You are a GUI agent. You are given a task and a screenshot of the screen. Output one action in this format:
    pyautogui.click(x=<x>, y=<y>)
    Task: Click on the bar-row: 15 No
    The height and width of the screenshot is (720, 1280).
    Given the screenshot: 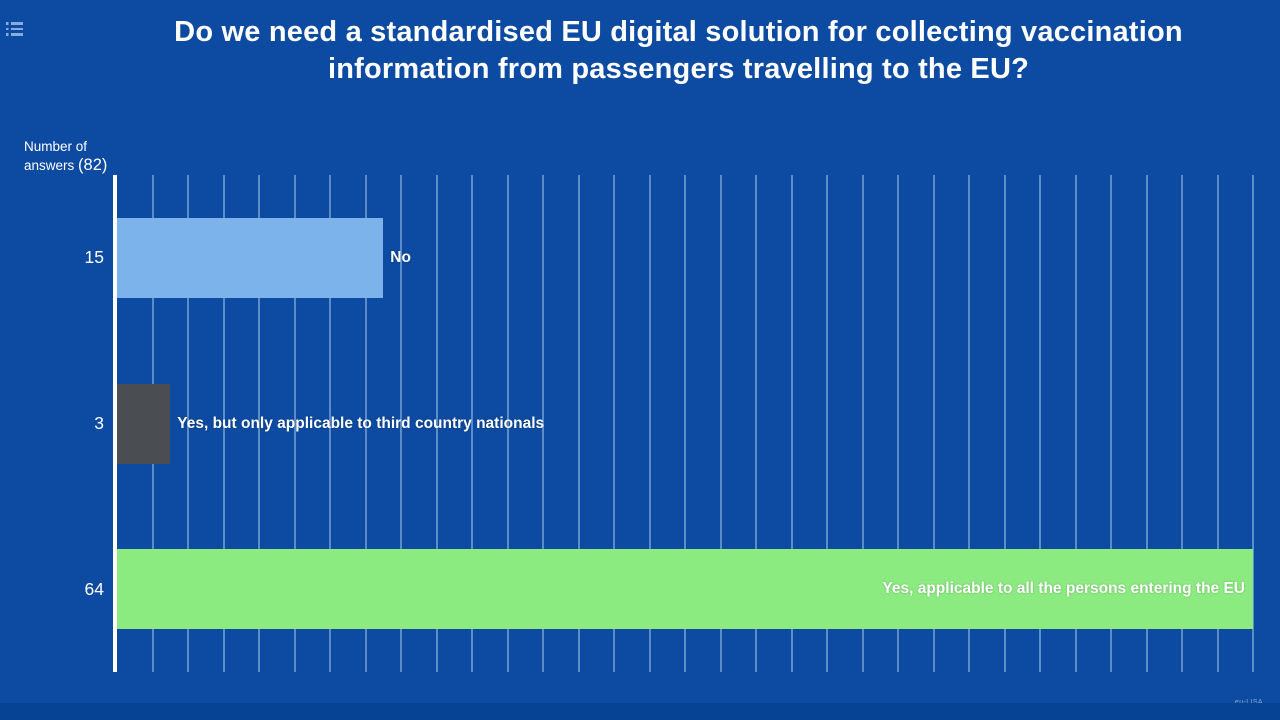 What is the action you would take?
    pyautogui.click(x=669, y=257)
    